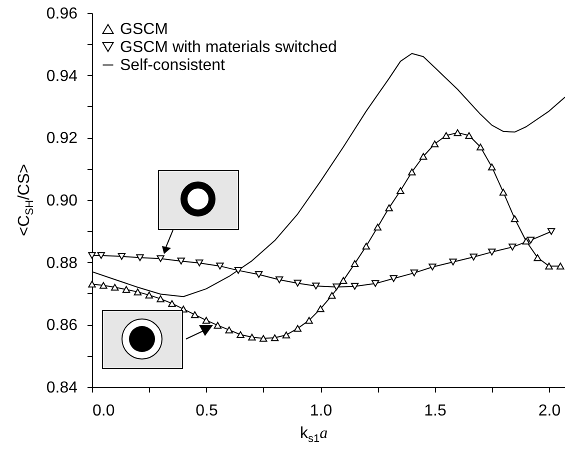 This screenshot has width=565, height=456. Describe the element at coordinates (549, 411) in the screenshot. I see `x-tick-label: 2.0` at that location.